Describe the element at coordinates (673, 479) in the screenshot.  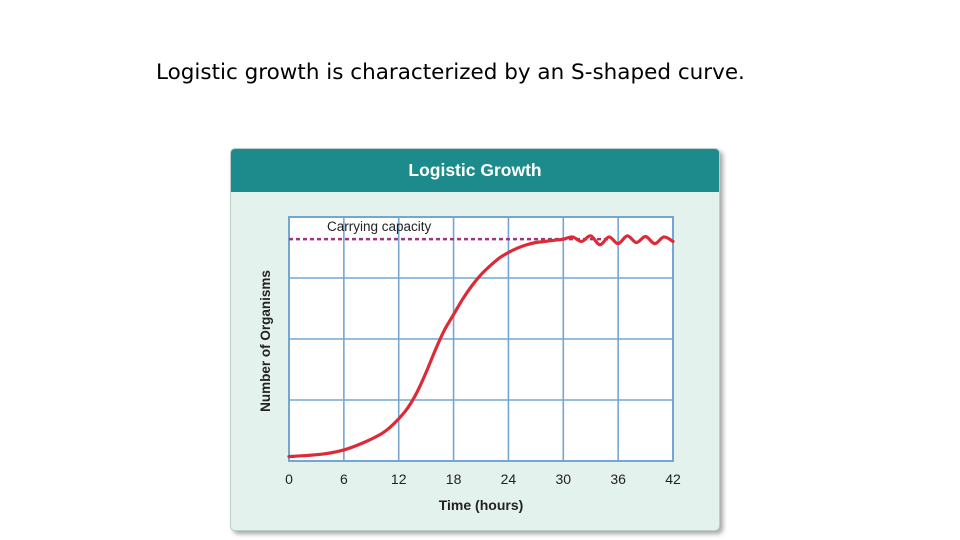
I see `x-tick-label: 42` at that location.